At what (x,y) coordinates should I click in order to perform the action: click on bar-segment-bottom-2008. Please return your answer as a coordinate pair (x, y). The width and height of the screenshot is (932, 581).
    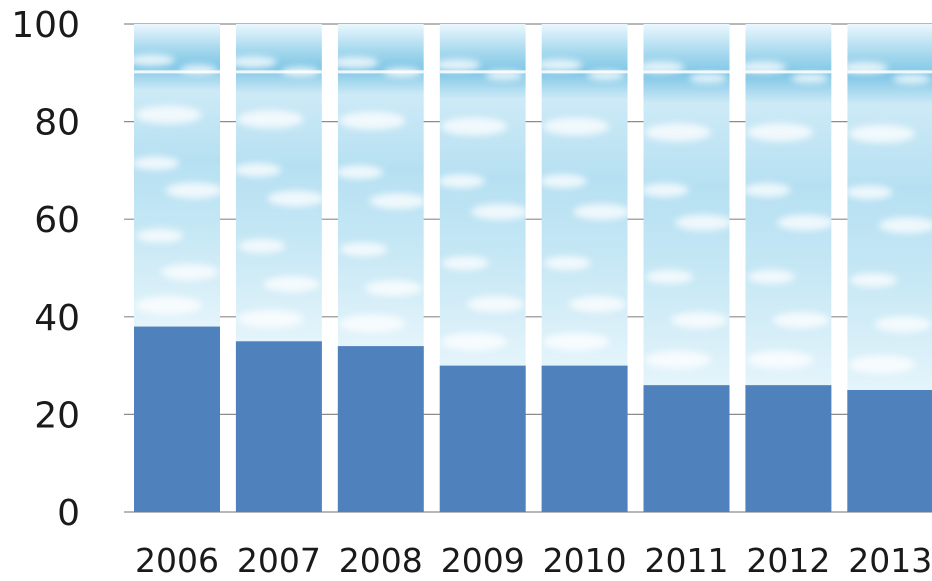
    Looking at the image, I should click on (380, 429).